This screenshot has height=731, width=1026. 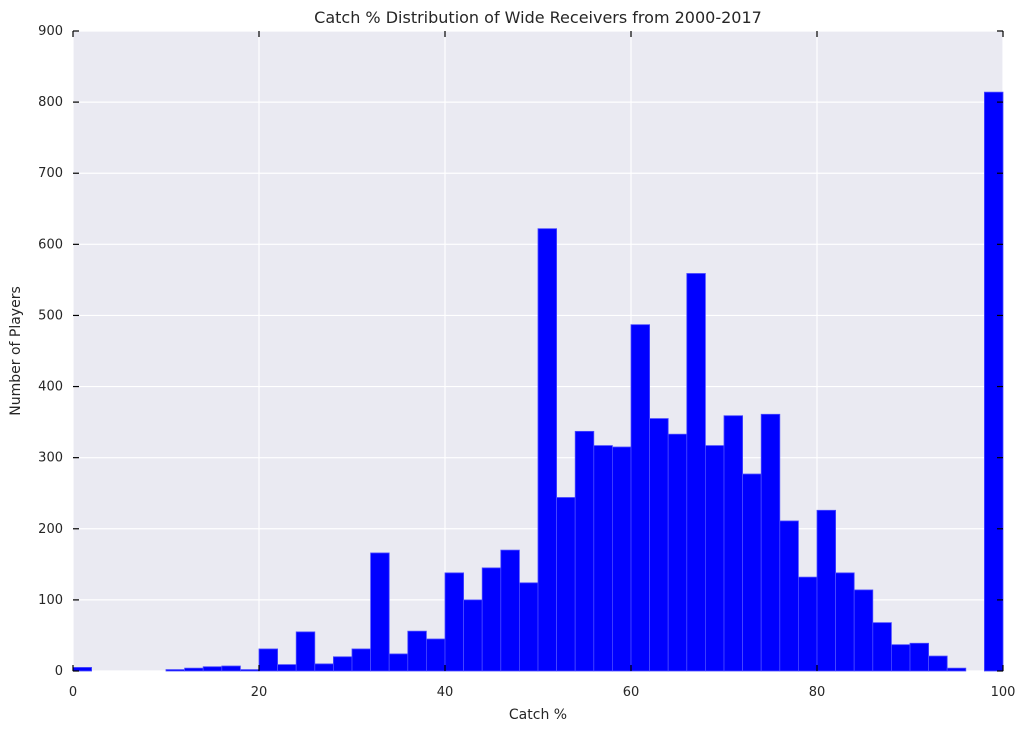 What do you see at coordinates (59, 671) in the screenshot?
I see `y-tick-label: 0` at bounding box center [59, 671].